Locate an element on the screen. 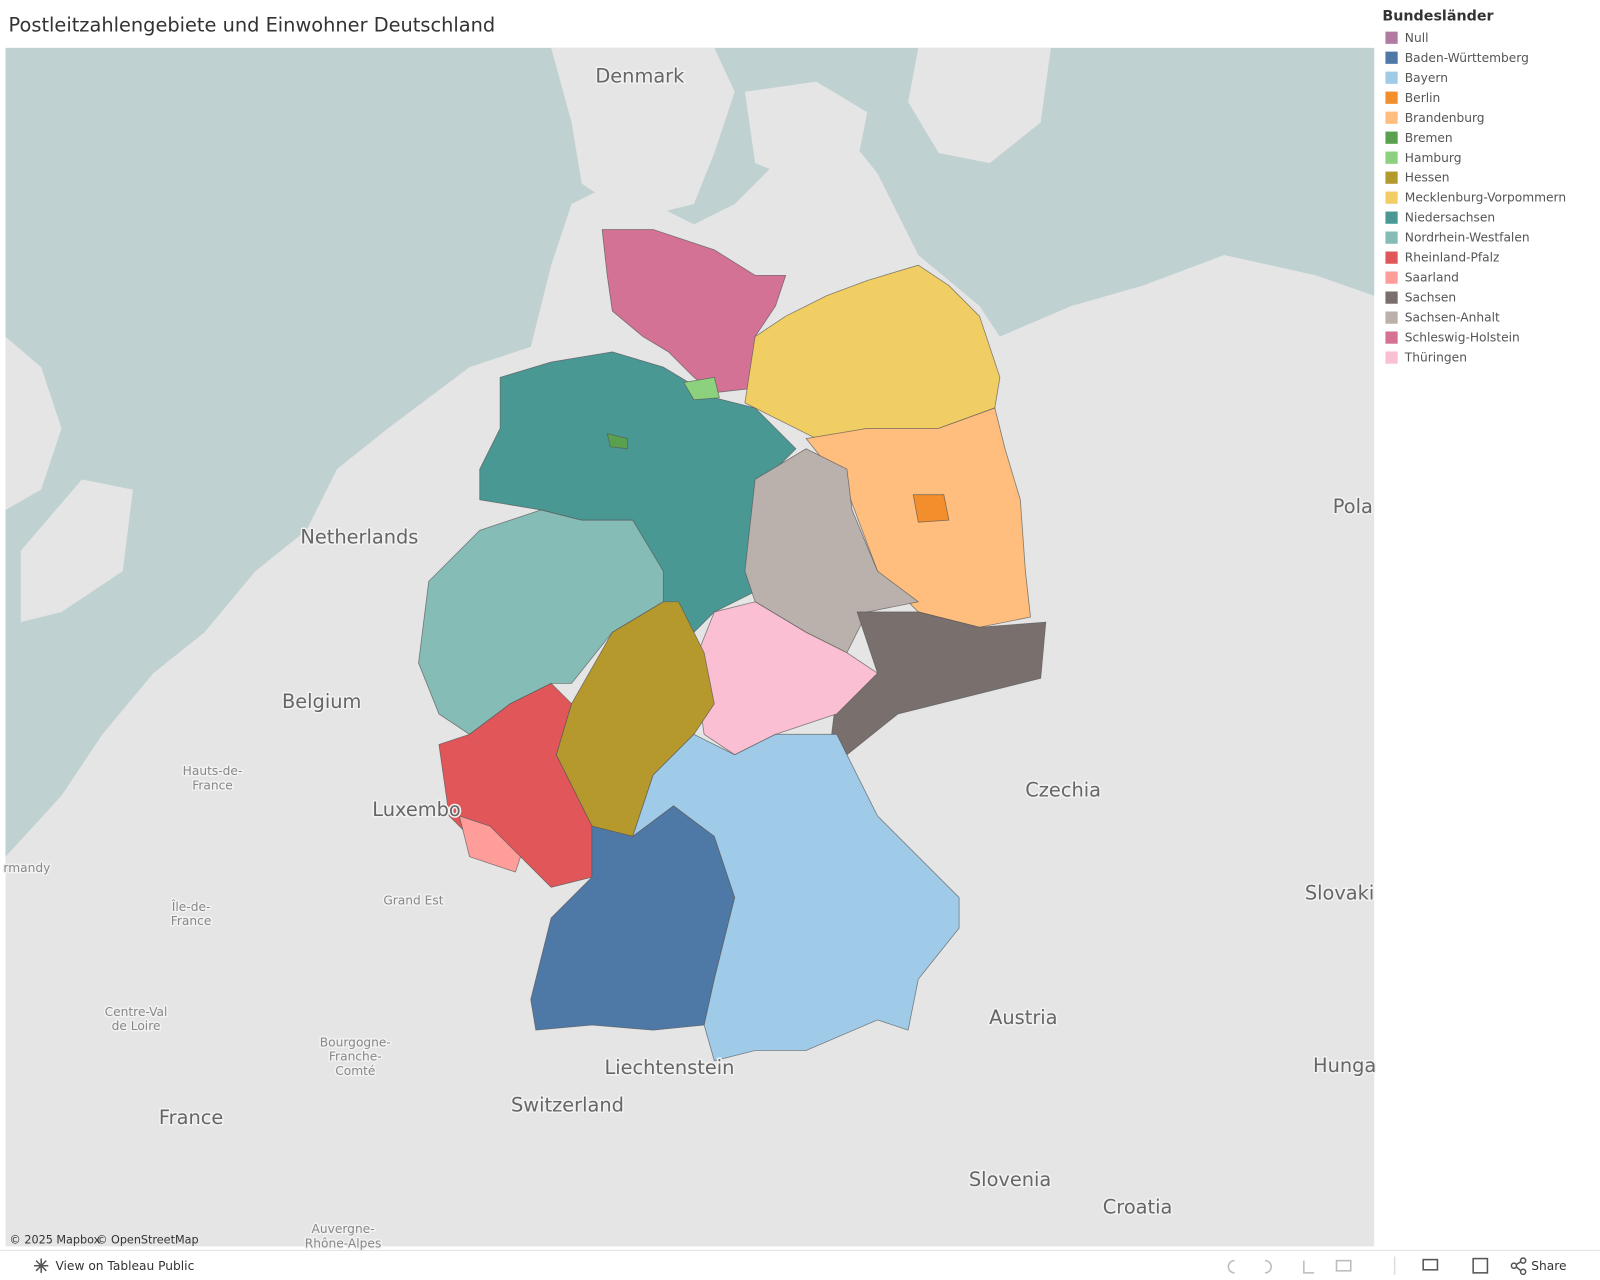 This screenshot has height=1280, width=1600. view-on-tableau-link: View on Tableau Public is located at coordinates (124, 1266).